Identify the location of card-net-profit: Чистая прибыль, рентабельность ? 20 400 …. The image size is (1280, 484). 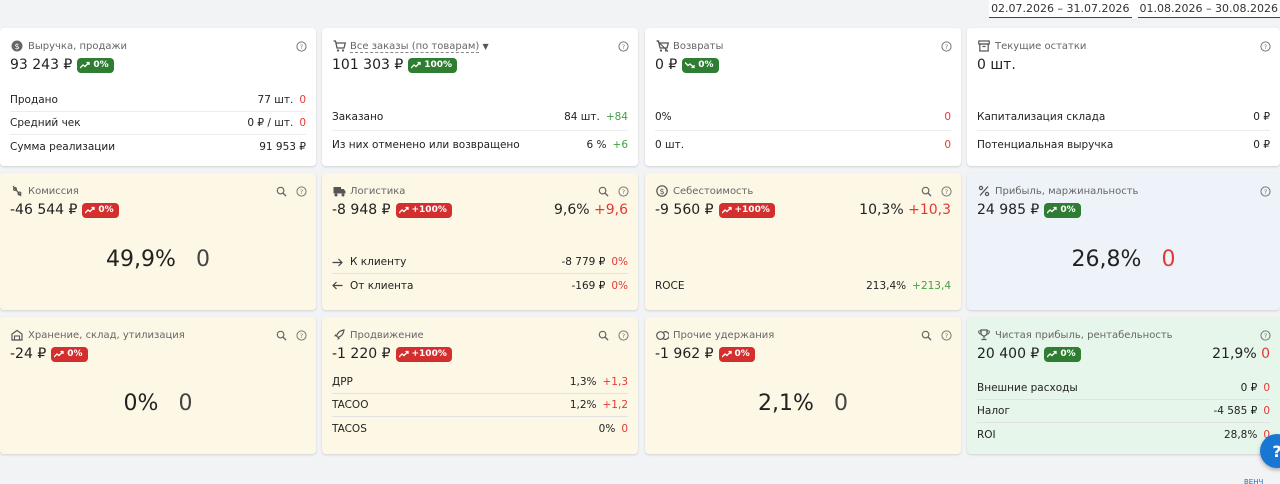
(1123, 385).